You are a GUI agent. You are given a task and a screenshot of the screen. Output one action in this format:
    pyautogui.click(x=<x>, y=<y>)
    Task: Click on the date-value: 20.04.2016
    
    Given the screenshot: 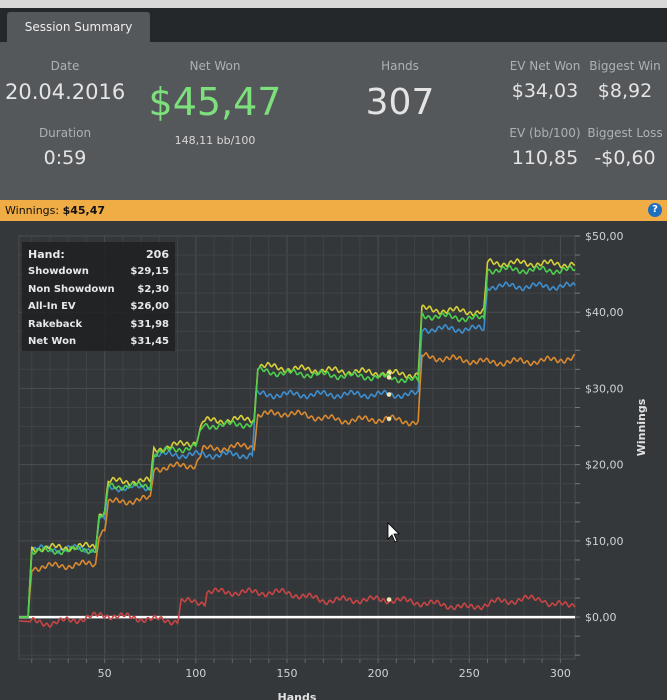 What is the action you would take?
    pyautogui.click(x=65, y=92)
    